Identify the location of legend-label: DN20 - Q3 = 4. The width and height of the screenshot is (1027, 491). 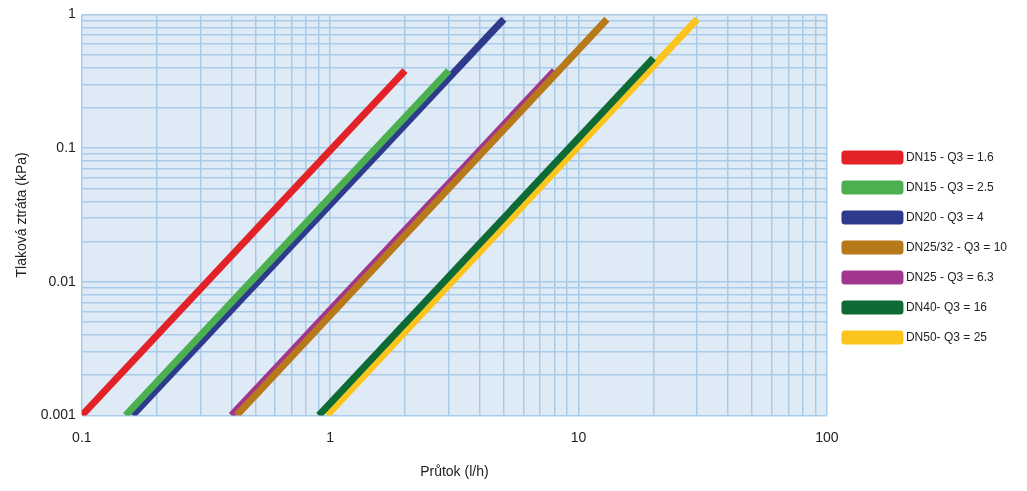
(944, 216).